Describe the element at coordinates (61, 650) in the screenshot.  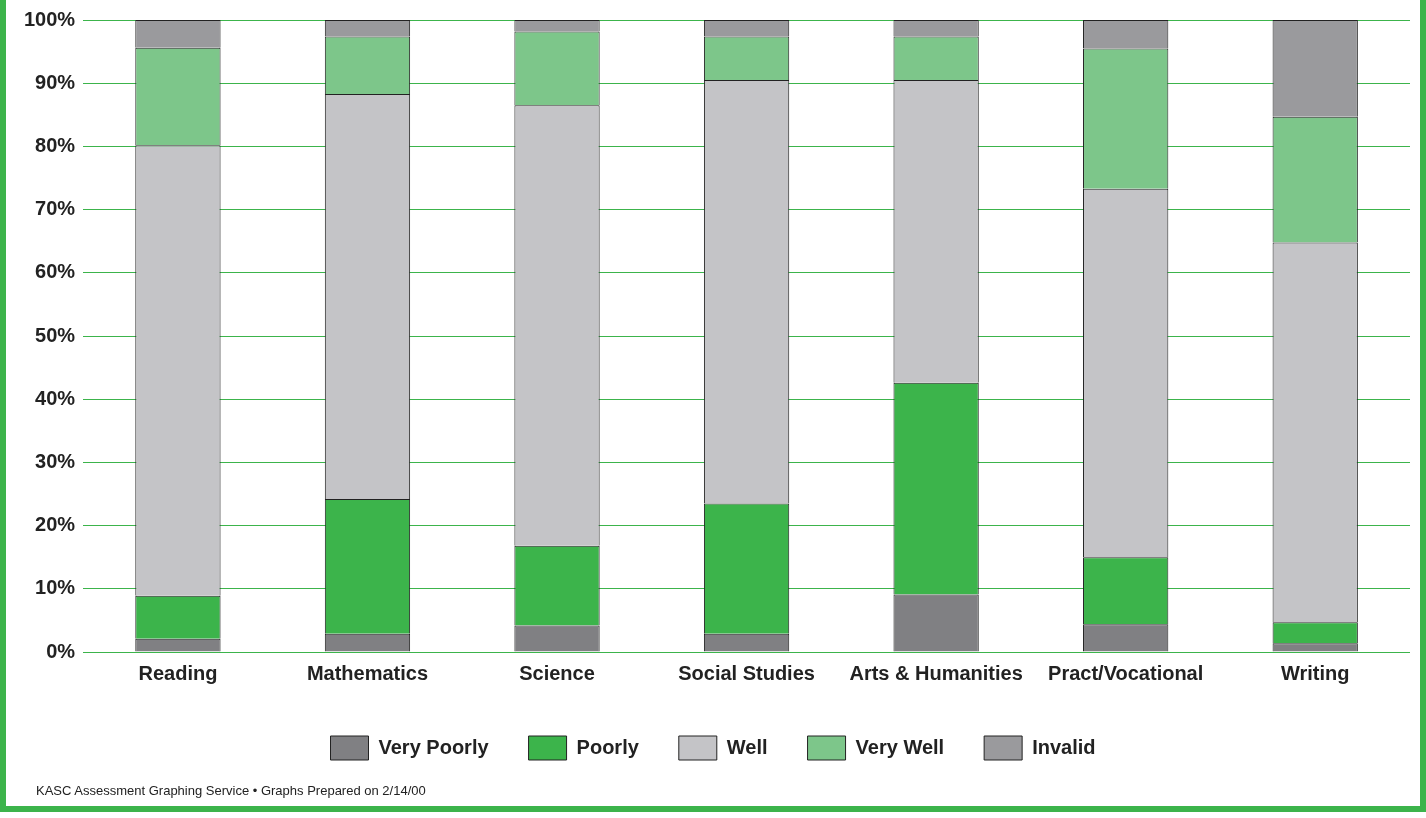
I see `y-tick-label: 0%` at that location.